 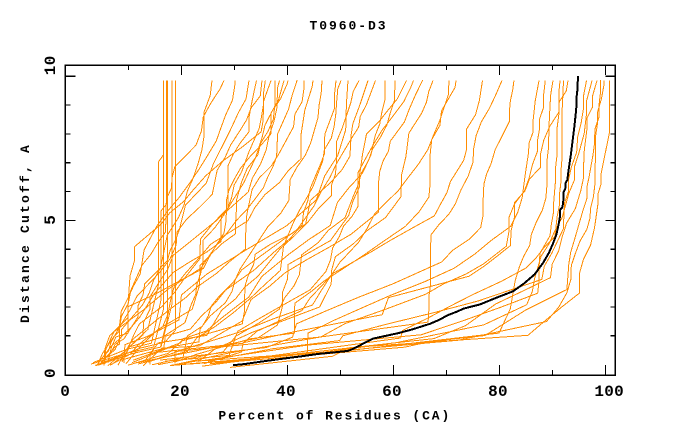 What do you see at coordinates (498, 392) in the screenshot?
I see `svg-text: 80` at bounding box center [498, 392].